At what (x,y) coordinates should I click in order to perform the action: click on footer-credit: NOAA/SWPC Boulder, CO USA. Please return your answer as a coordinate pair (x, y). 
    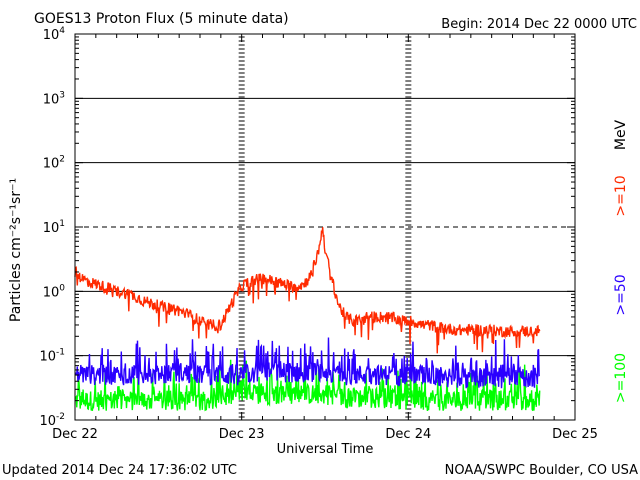
    Looking at the image, I should click on (541, 470).